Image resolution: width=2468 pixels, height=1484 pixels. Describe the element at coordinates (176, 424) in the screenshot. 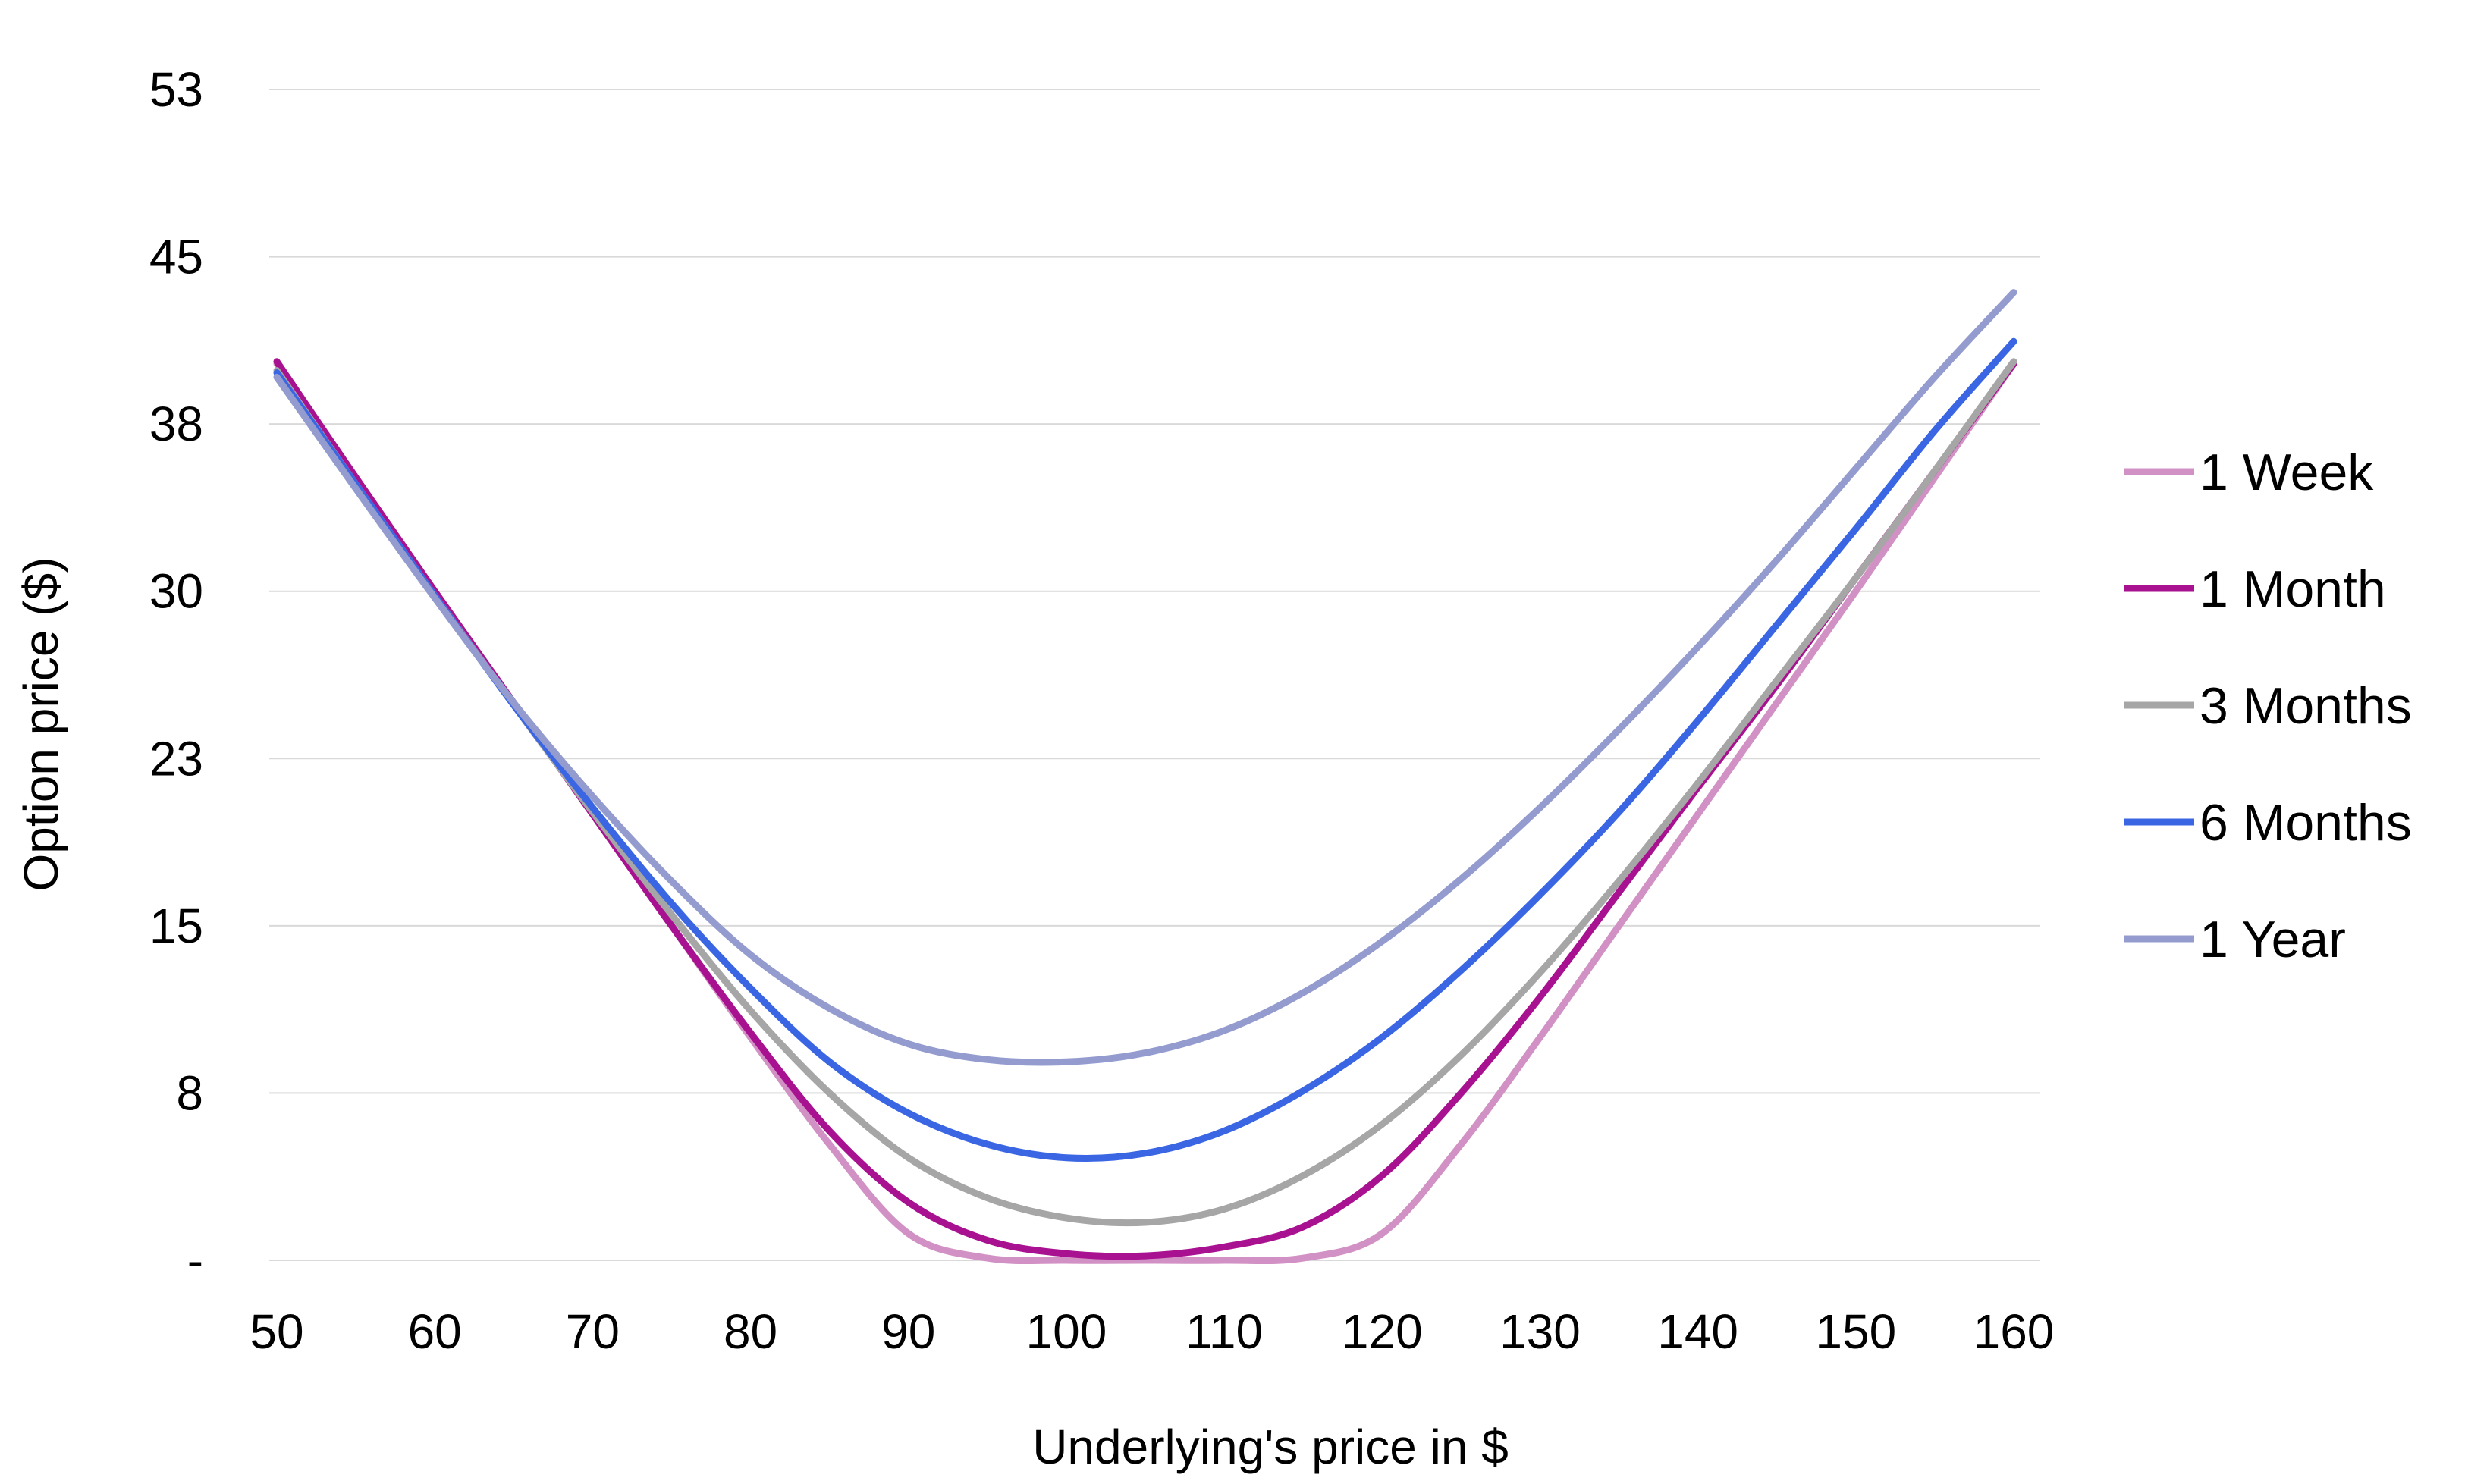

I see `y-tick-label: 38` at that location.